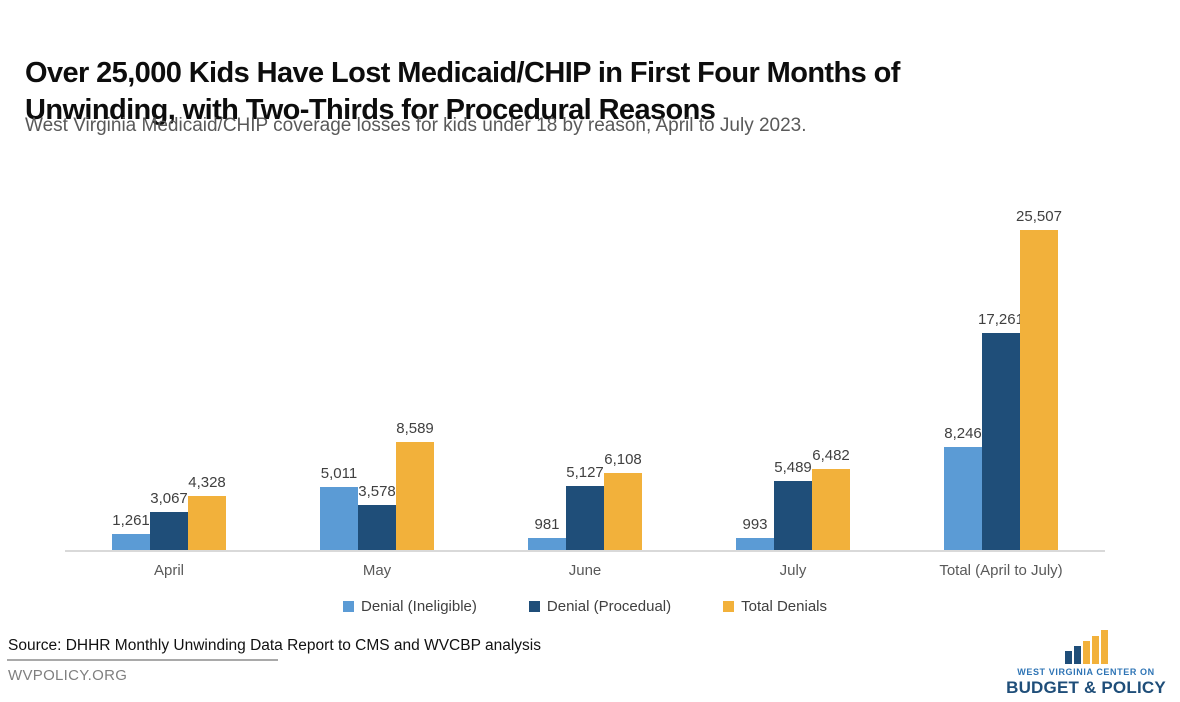 This screenshot has width=1180, height=702. What do you see at coordinates (169, 498) in the screenshot?
I see `bar-value-label: 3,067` at bounding box center [169, 498].